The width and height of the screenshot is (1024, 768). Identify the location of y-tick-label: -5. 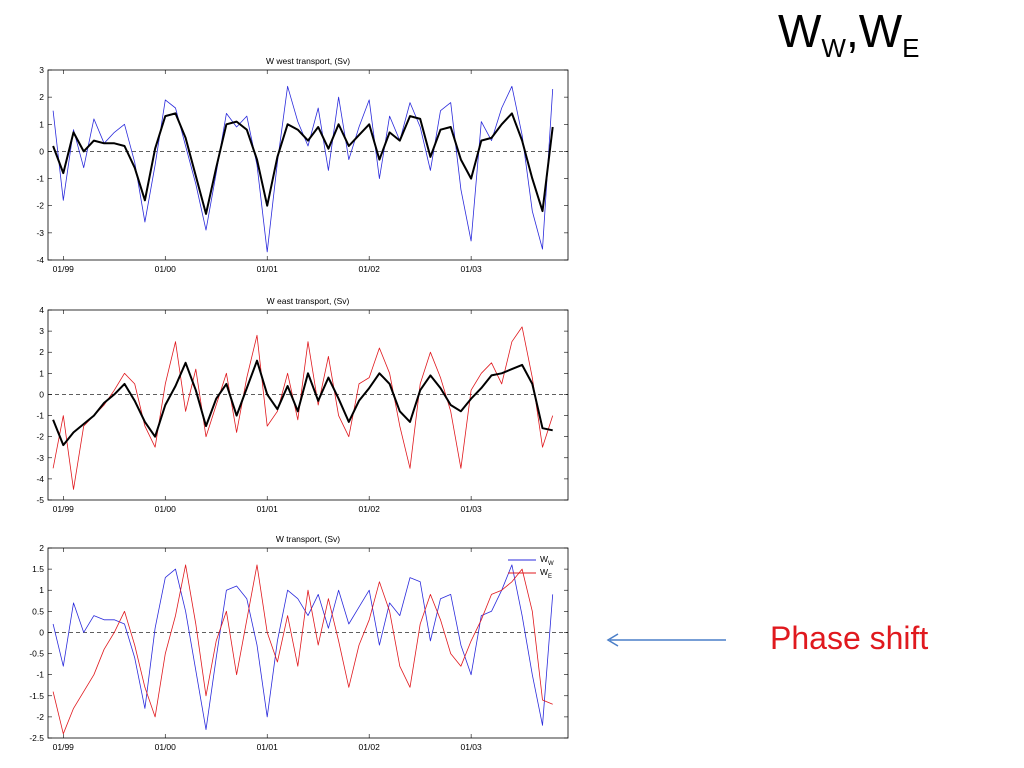
(40, 500).